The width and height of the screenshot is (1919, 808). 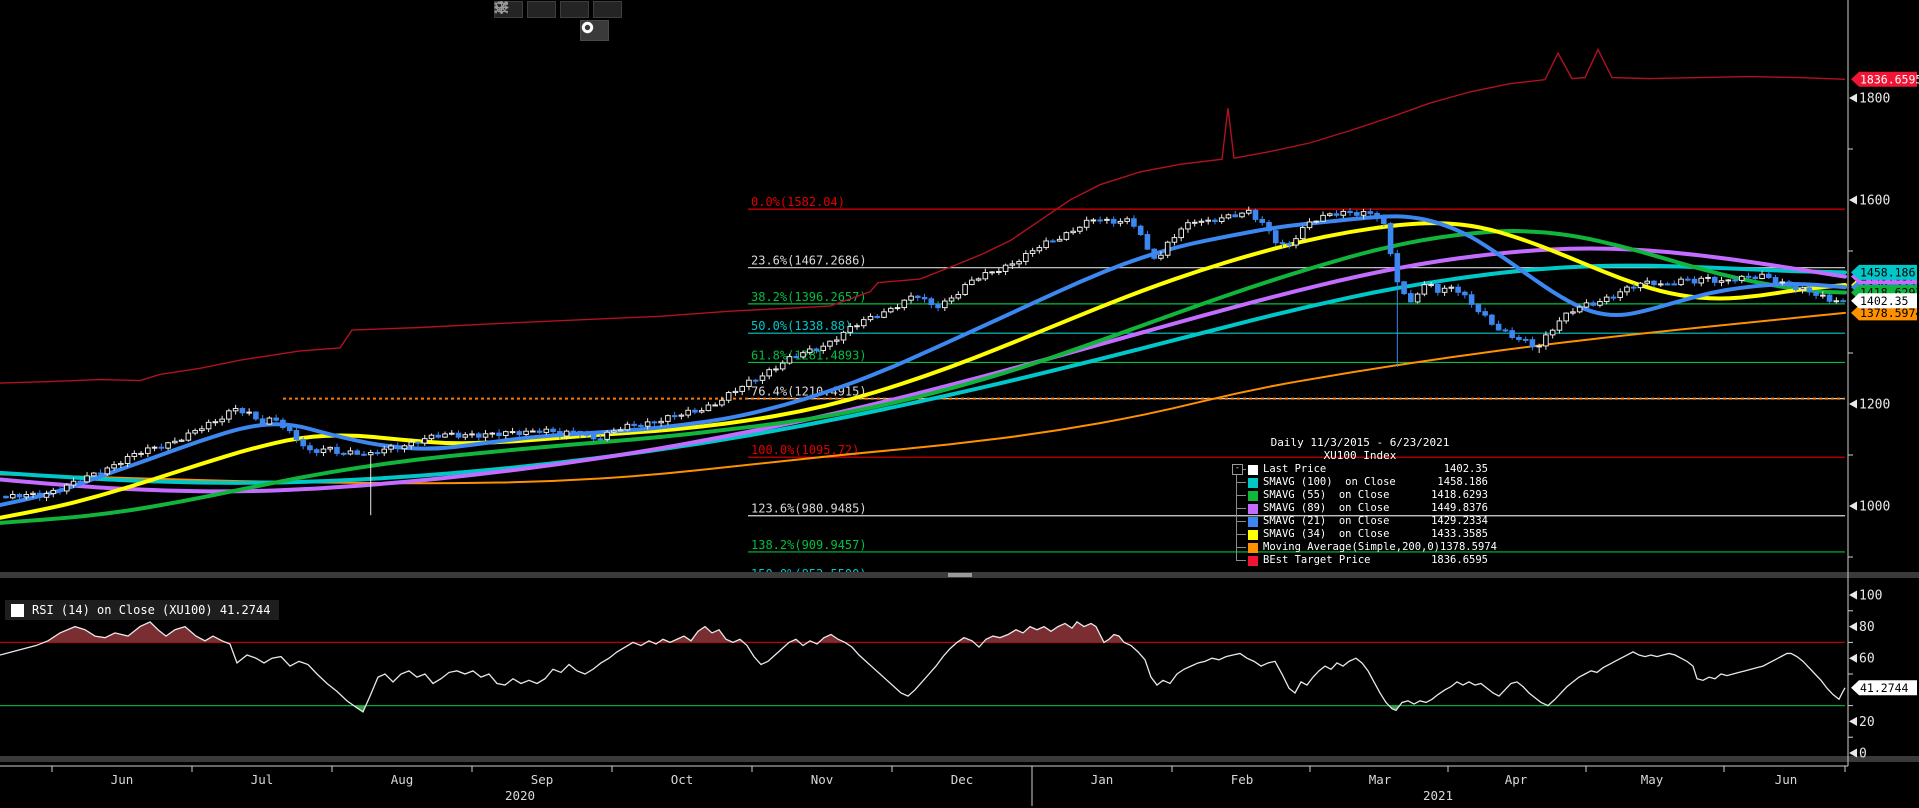 I want to click on legend-row: SMAVG (34) on Close 1433.3585, so click(x=1360, y=534).